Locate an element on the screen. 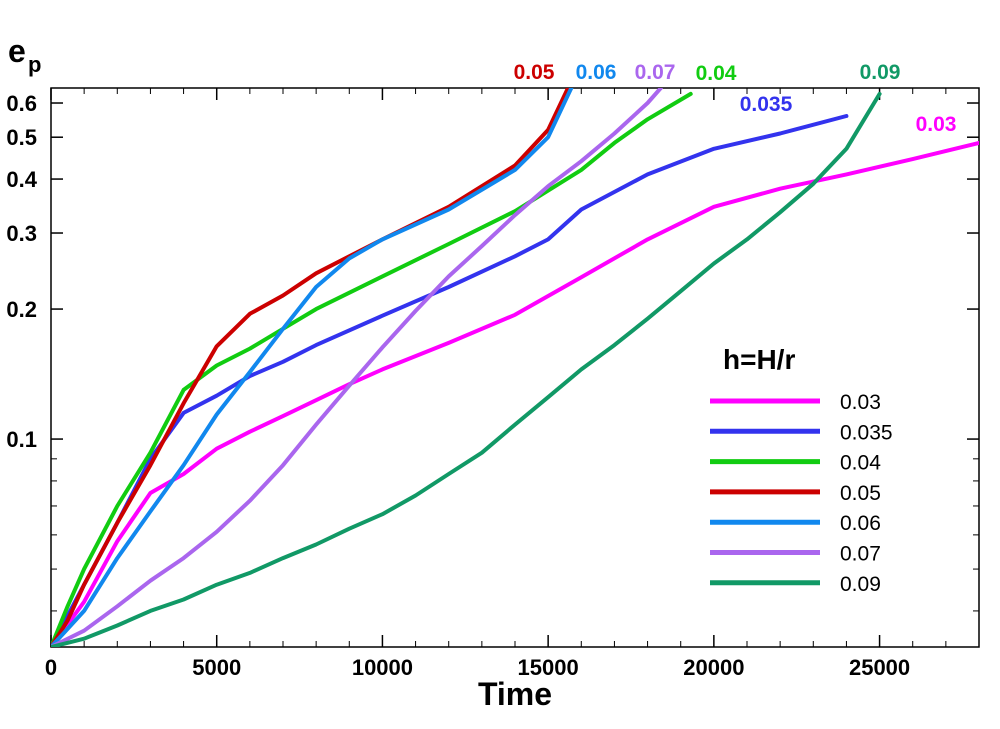 The image size is (1000, 729). legend-label-0.09: 0.09 is located at coordinates (860, 584).